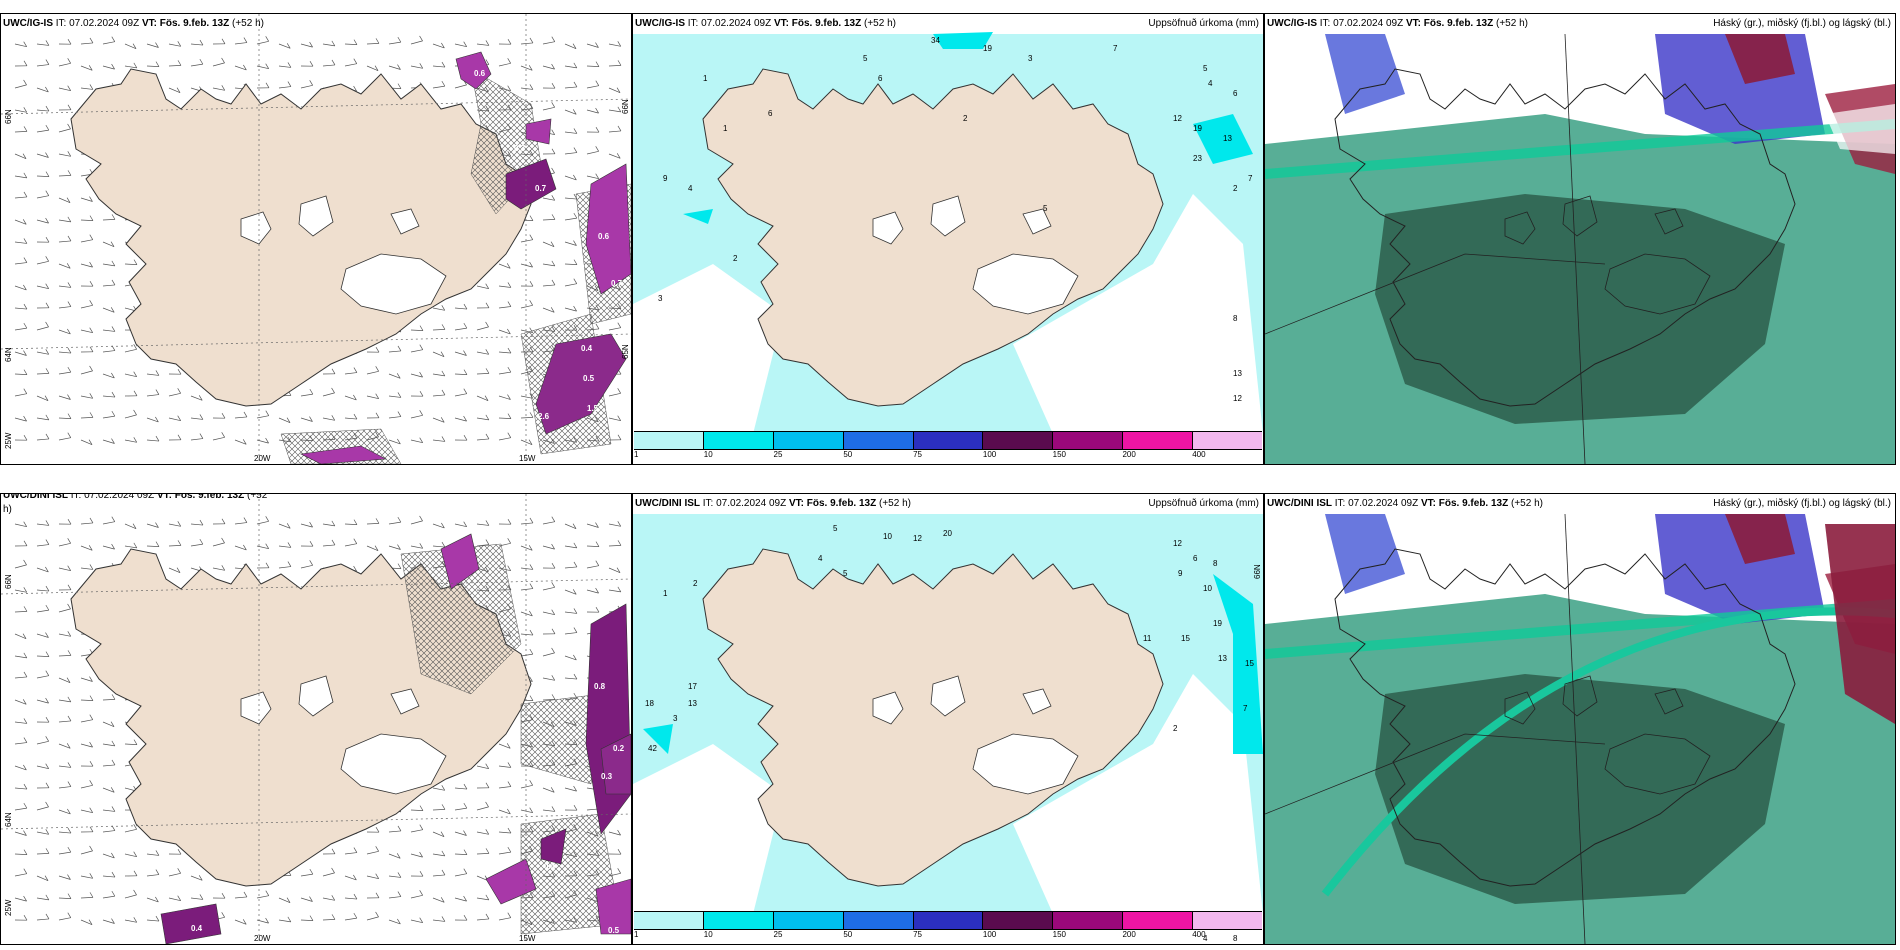  Describe the element at coordinates (1292, 23) in the screenshot. I see `model-name: UWC/IG-IS` at that location.